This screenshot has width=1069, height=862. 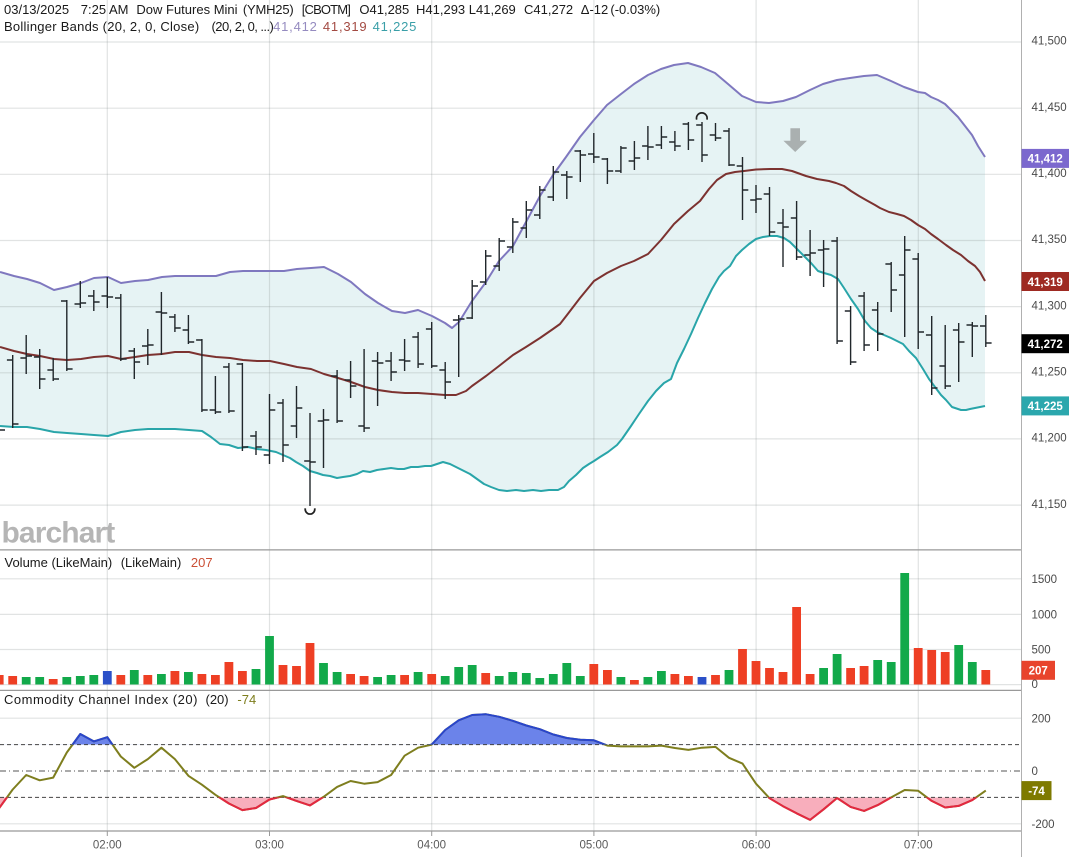 I want to click on svg-text: 04:00, so click(x=431, y=846).